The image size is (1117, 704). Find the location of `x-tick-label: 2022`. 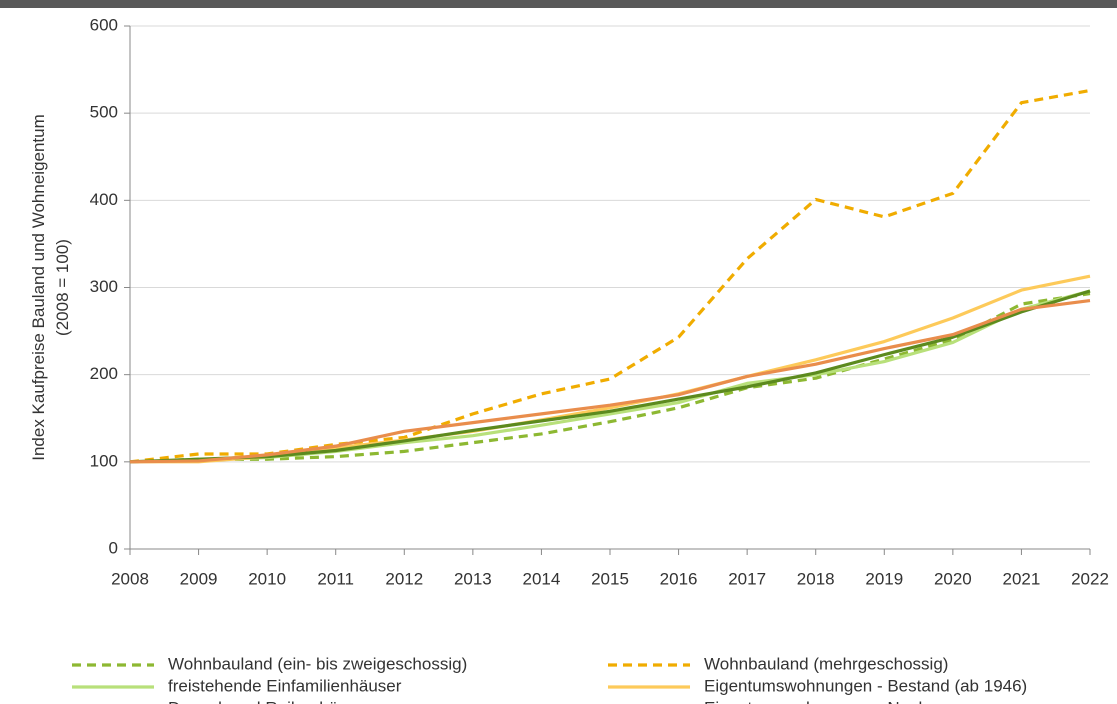

x-tick-label: 2022 is located at coordinates (1090, 578).